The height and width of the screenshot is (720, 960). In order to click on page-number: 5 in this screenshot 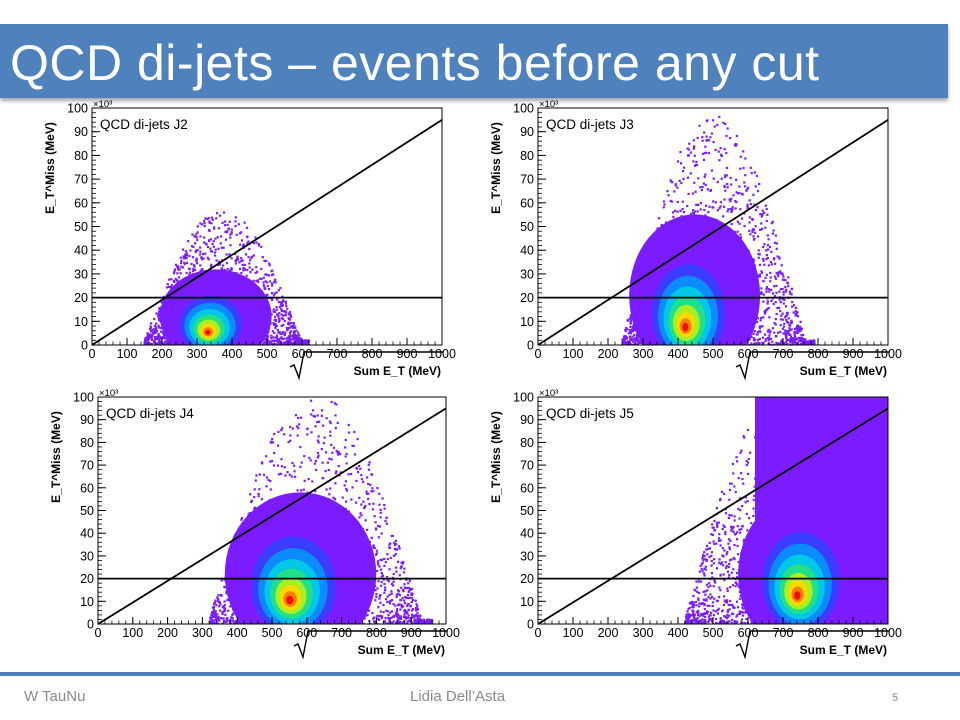, I will do `click(895, 698)`.